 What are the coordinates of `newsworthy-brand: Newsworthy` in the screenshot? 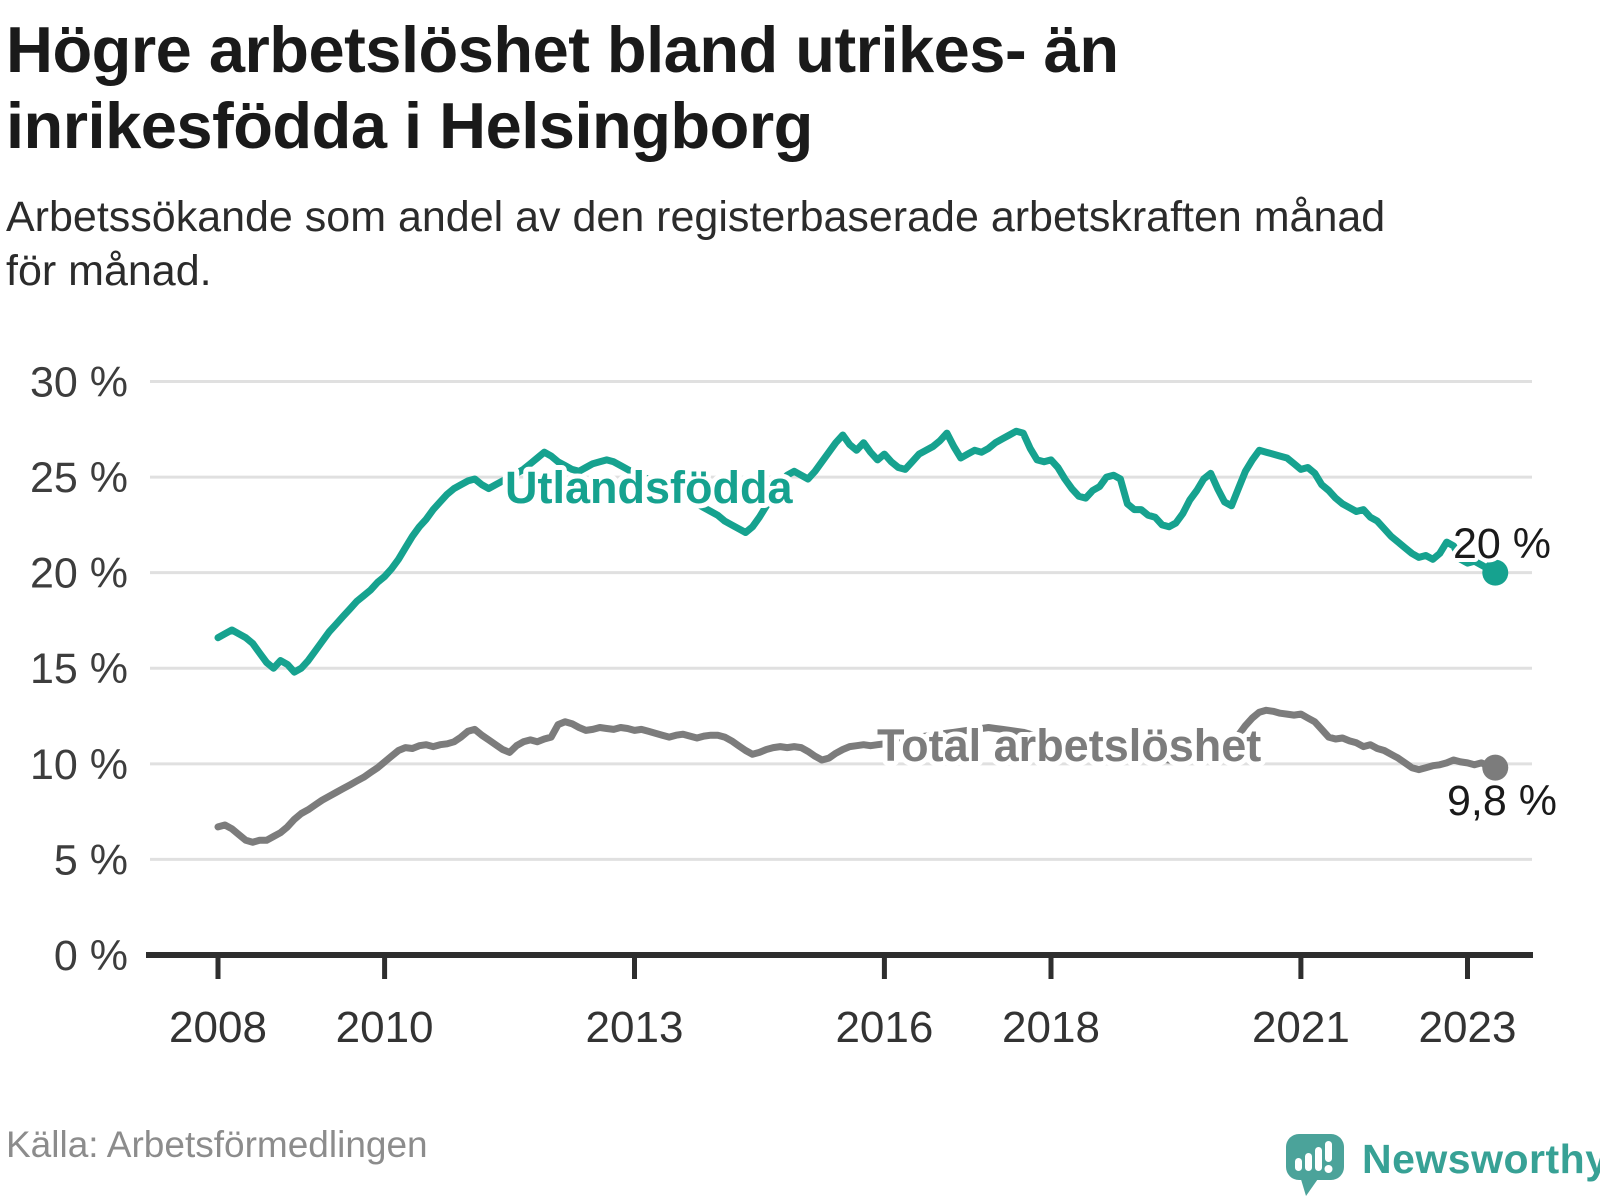 It's located at (1442, 1159).